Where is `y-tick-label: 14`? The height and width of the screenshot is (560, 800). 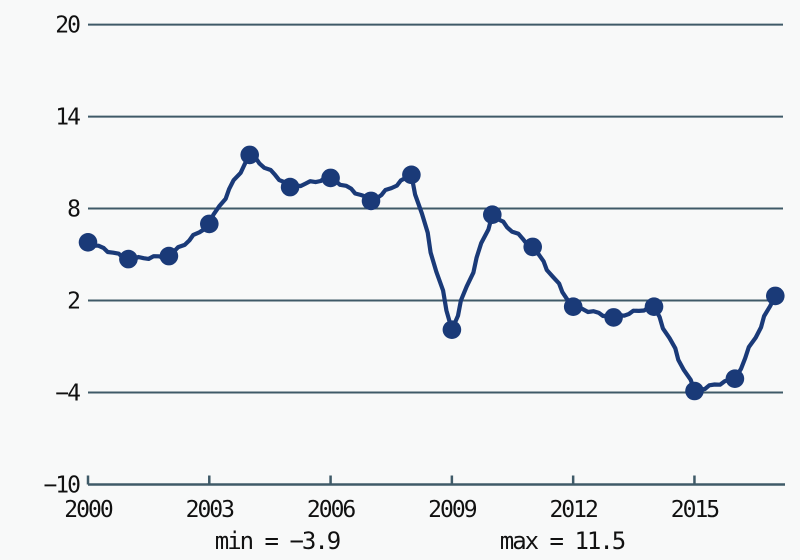
y-tick-label: 14 is located at coordinates (67, 118).